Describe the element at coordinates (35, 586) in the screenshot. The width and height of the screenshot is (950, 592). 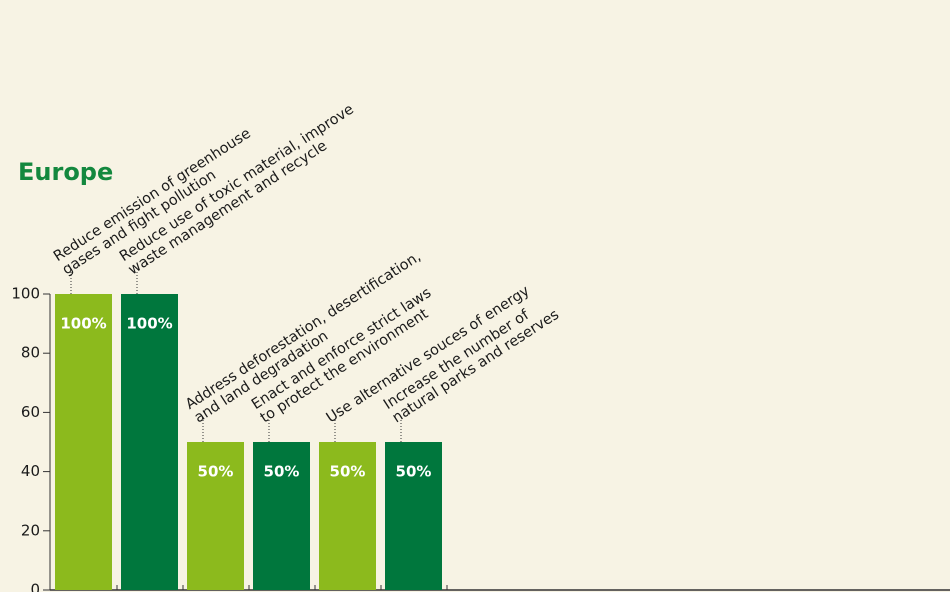
I see `y-tick-label: 0` at that location.